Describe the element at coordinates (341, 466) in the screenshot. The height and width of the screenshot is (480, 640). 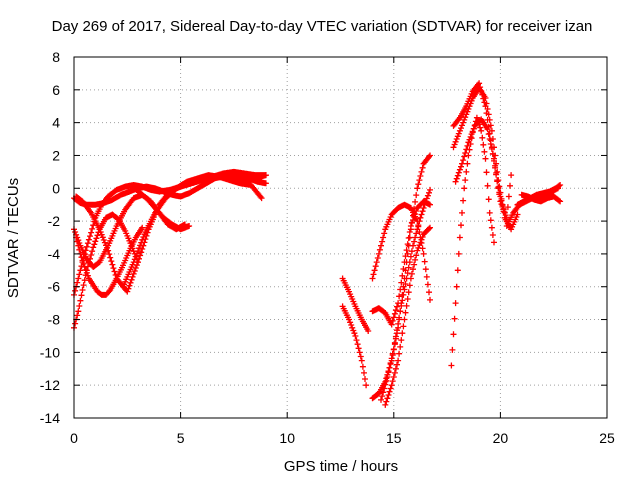
I see `x-axis-title: GPS time / hours` at that location.